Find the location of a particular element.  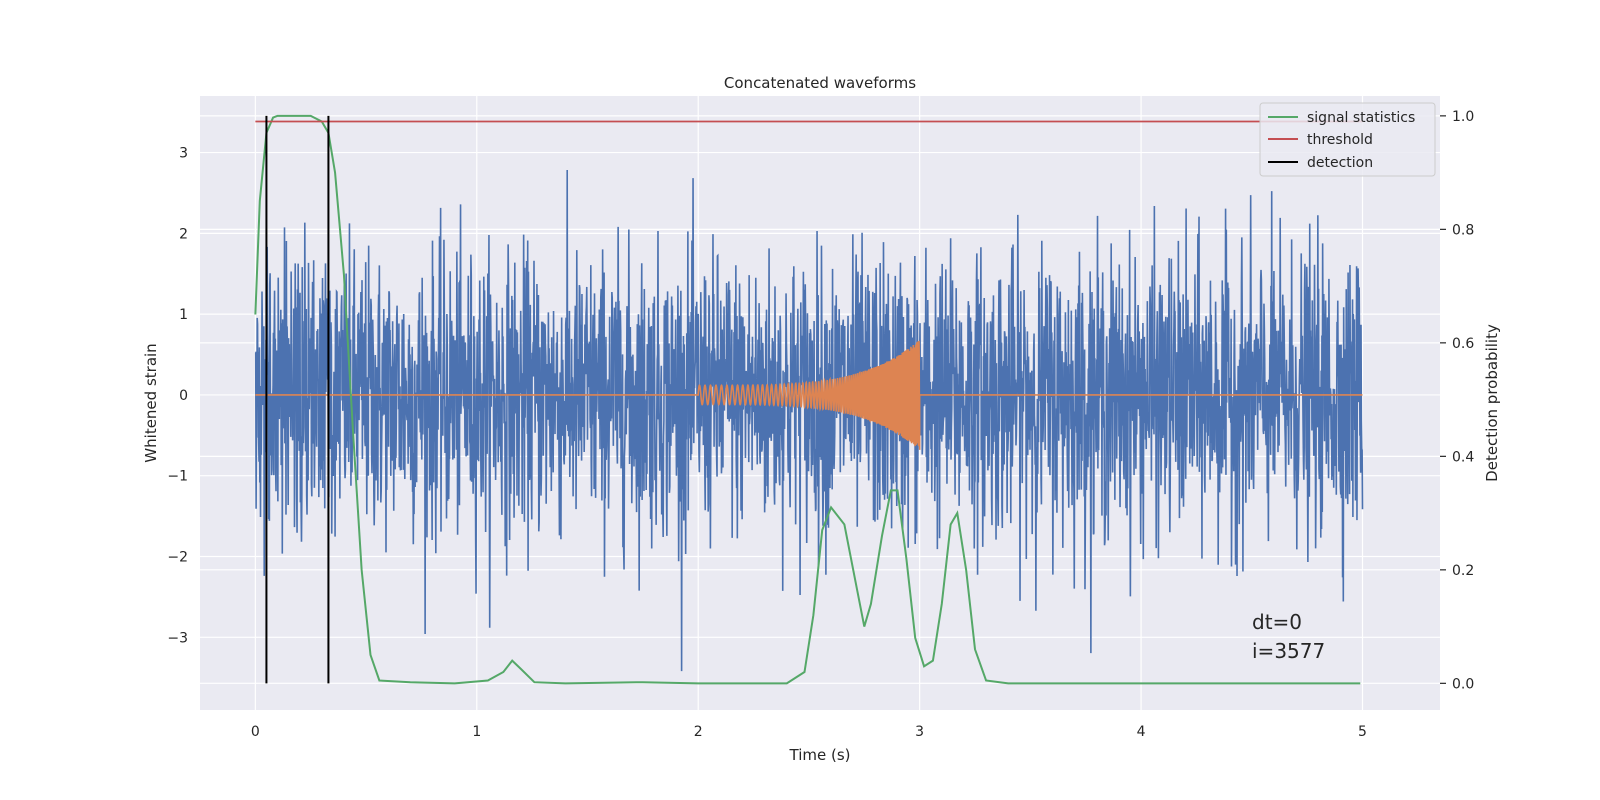

x-axis-label: Time (s) is located at coordinates (820, 755).